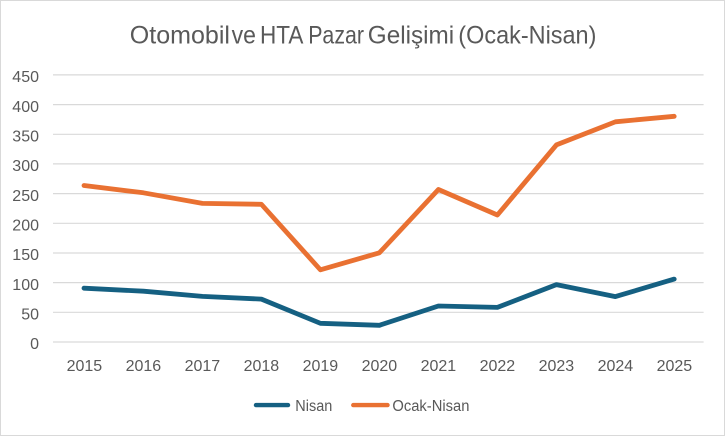 This screenshot has width=725, height=436. I want to click on svg-text: 2020, so click(380, 366).